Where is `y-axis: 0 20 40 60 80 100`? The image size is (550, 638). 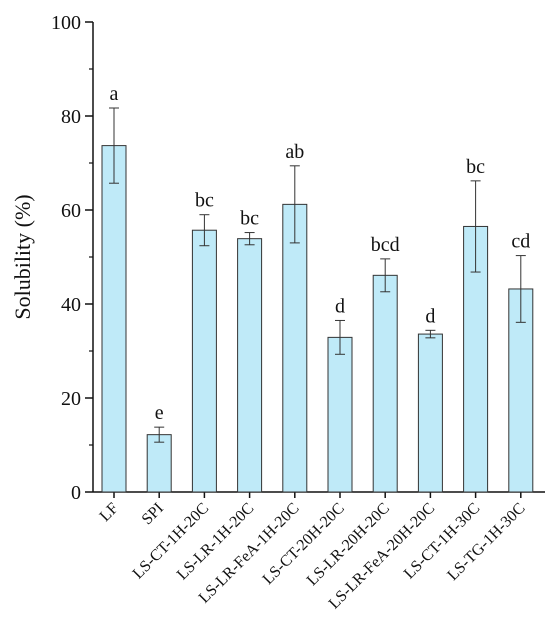 y-axis: 0 20 40 60 80 100 is located at coordinates (72, 258).